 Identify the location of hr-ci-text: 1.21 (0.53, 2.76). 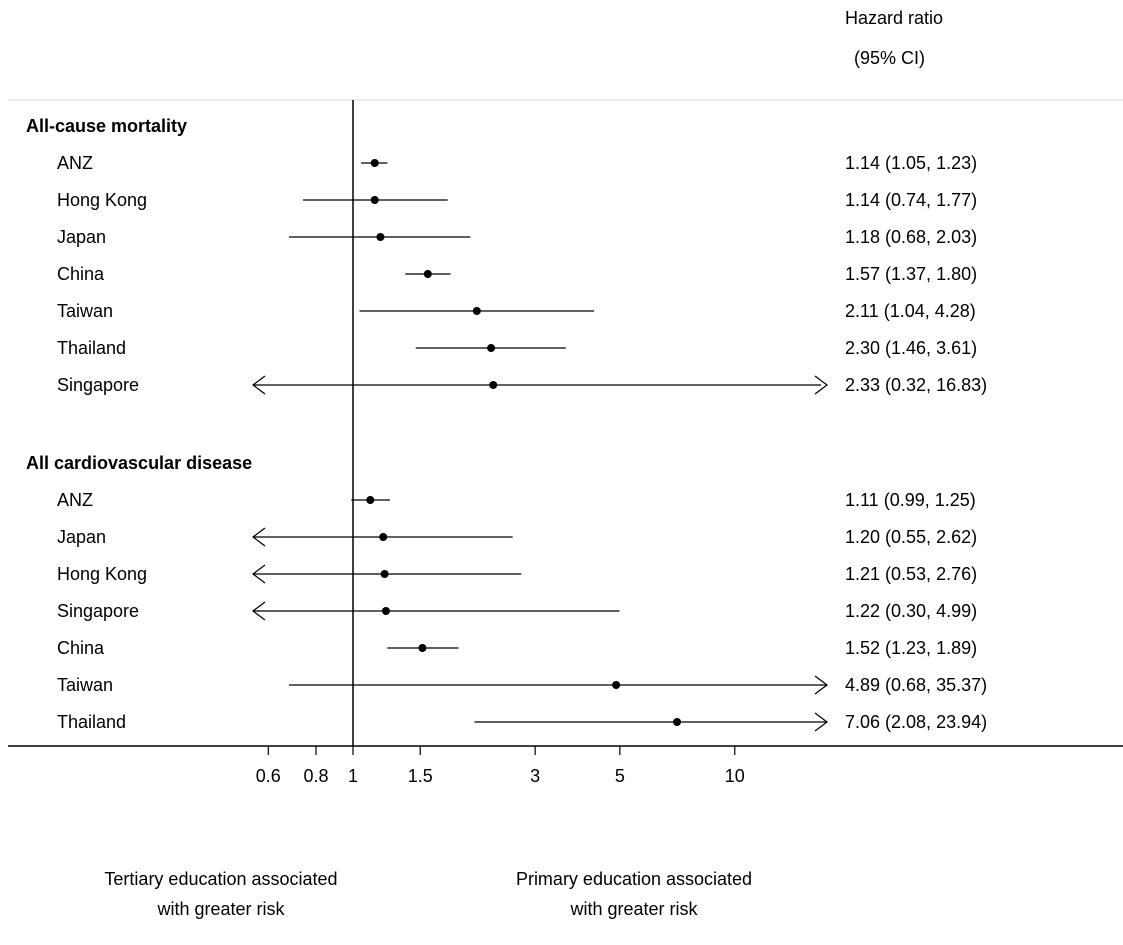
(911, 574).